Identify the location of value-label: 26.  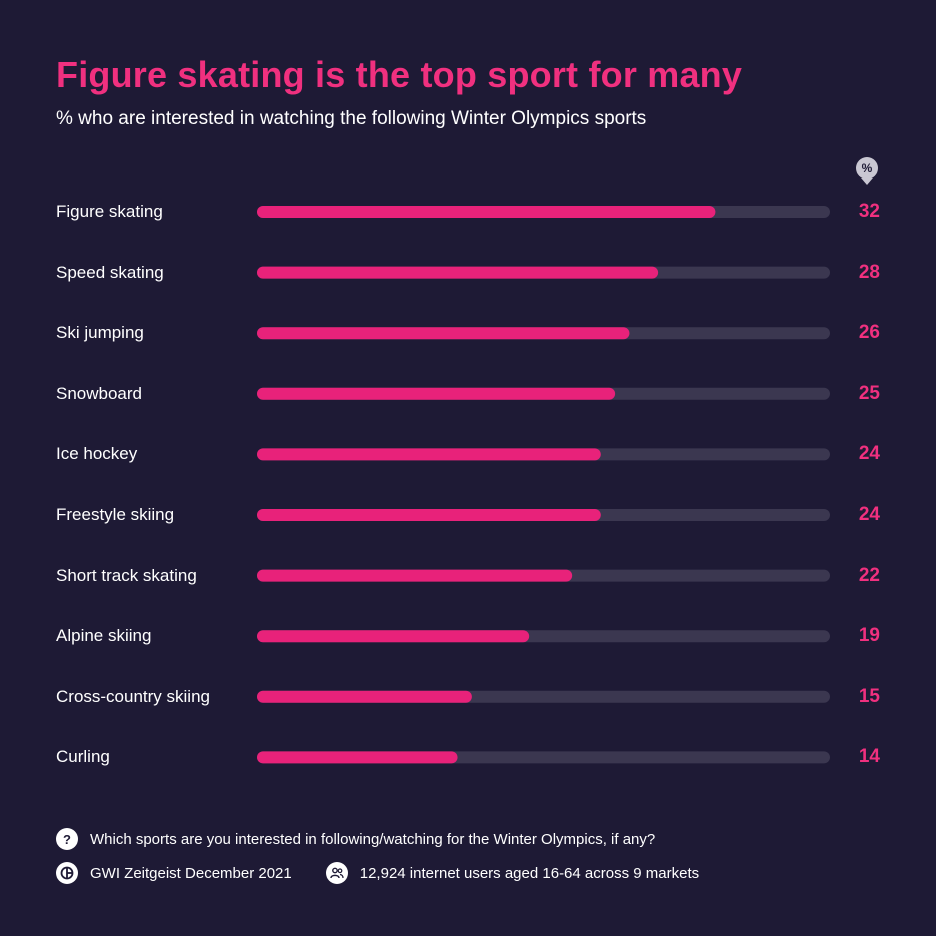
(869, 333).